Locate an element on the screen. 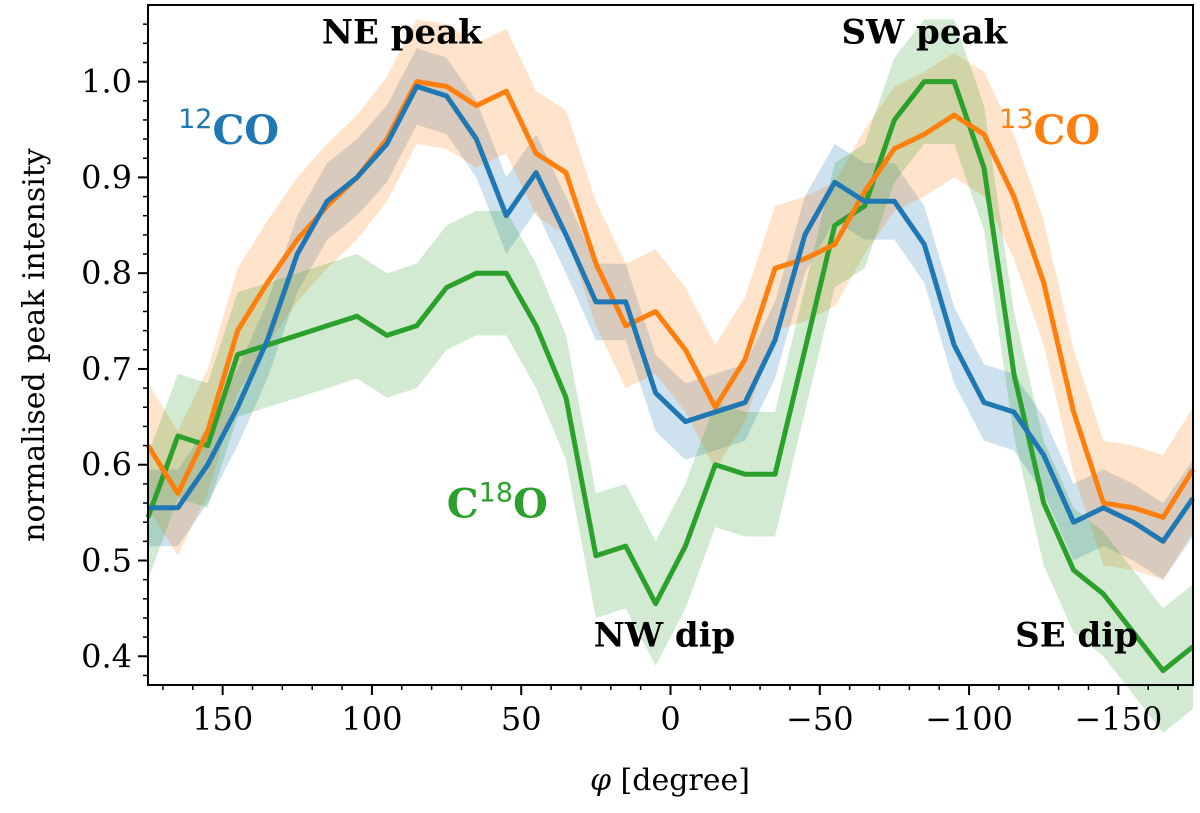 The height and width of the screenshot is (813, 1200). x-tick-label: −150 is located at coordinates (1118, 719).